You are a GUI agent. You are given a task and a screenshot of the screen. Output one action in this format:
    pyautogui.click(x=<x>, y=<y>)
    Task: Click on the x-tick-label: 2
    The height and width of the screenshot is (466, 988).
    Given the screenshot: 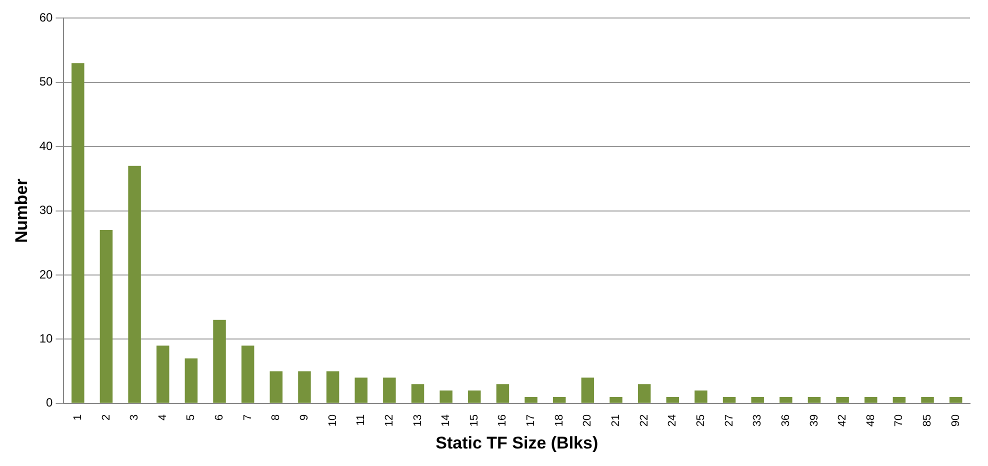 What is the action you would take?
    pyautogui.click(x=106, y=417)
    